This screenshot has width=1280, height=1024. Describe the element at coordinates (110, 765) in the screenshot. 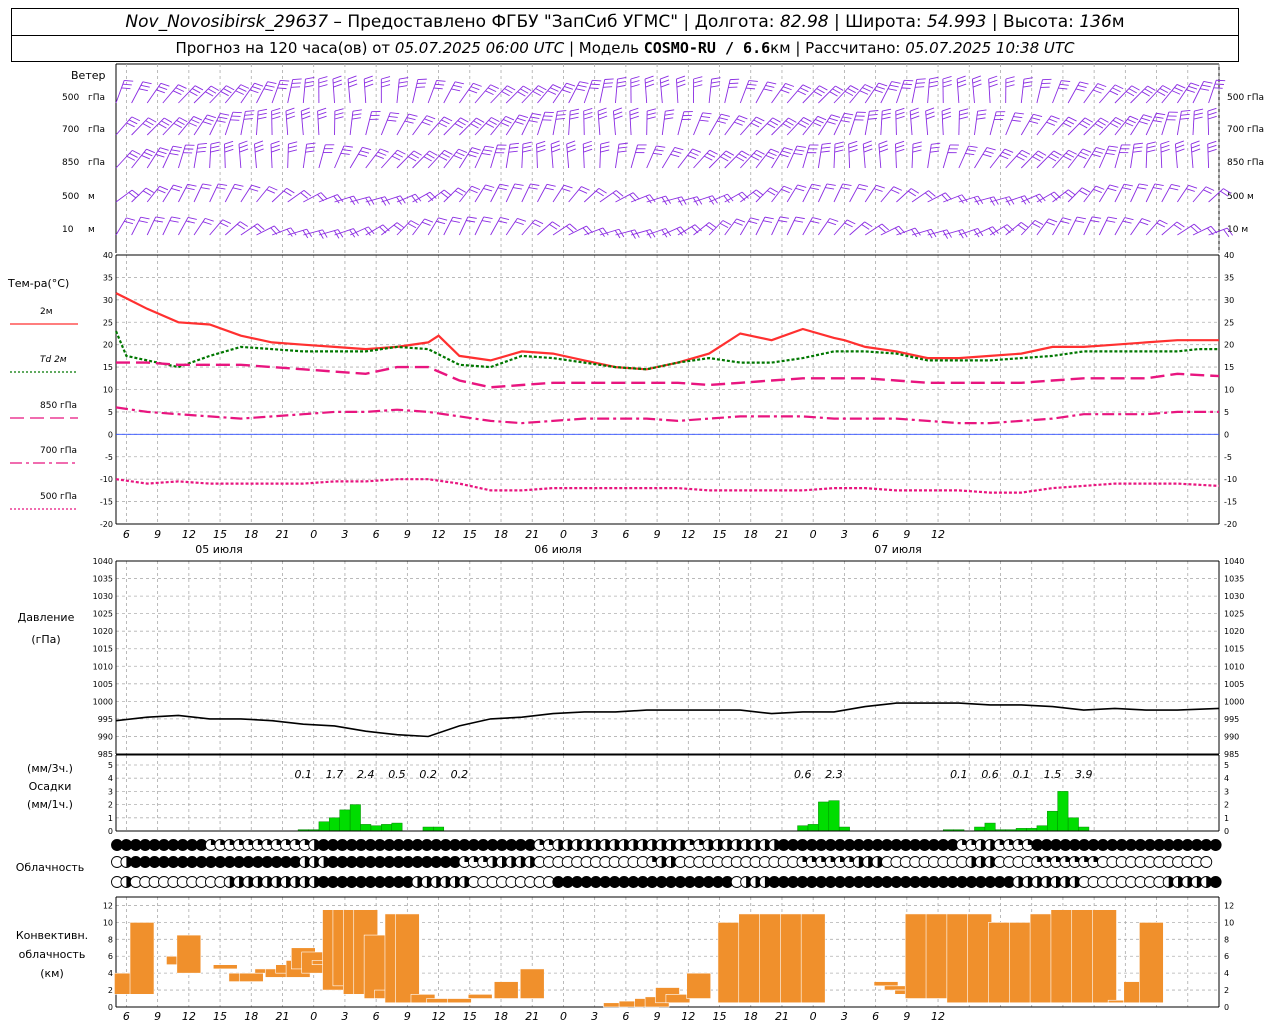

I see `y-tick-label-left: 5` at that location.